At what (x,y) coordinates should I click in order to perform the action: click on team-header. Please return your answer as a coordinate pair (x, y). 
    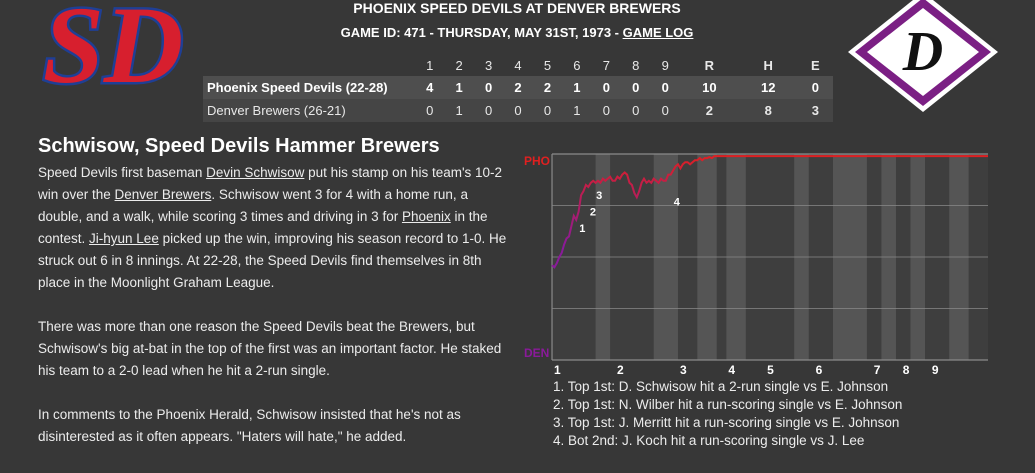
    Looking at the image, I should click on (309, 65).